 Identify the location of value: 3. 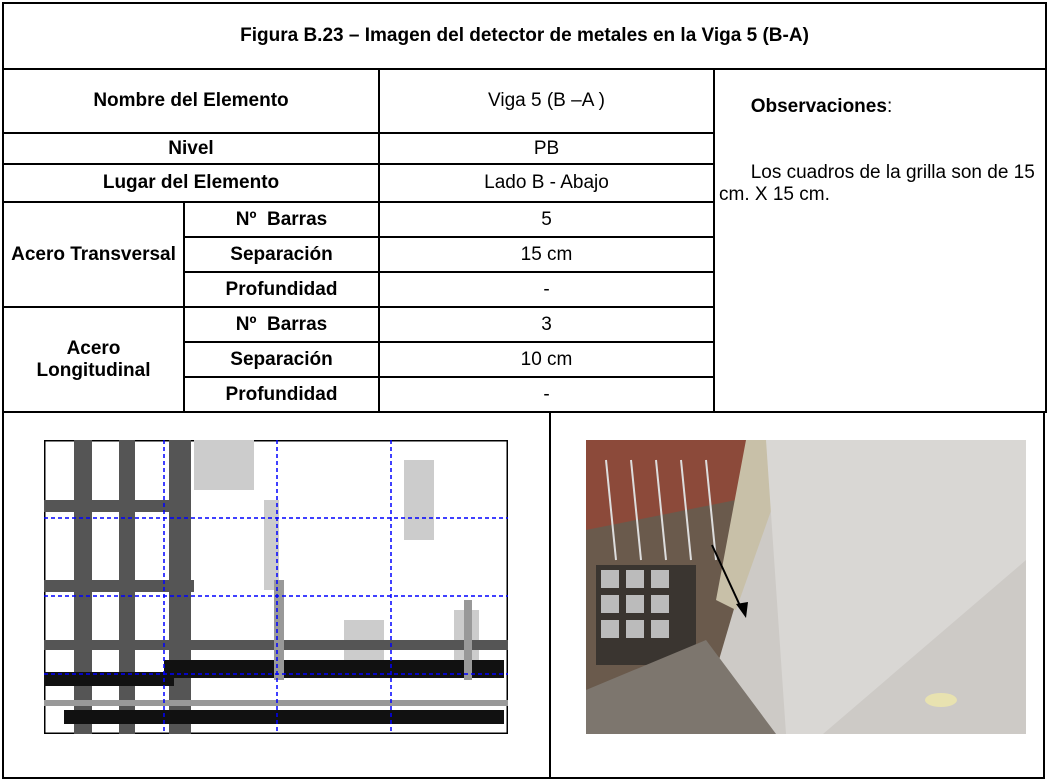
(546, 324).